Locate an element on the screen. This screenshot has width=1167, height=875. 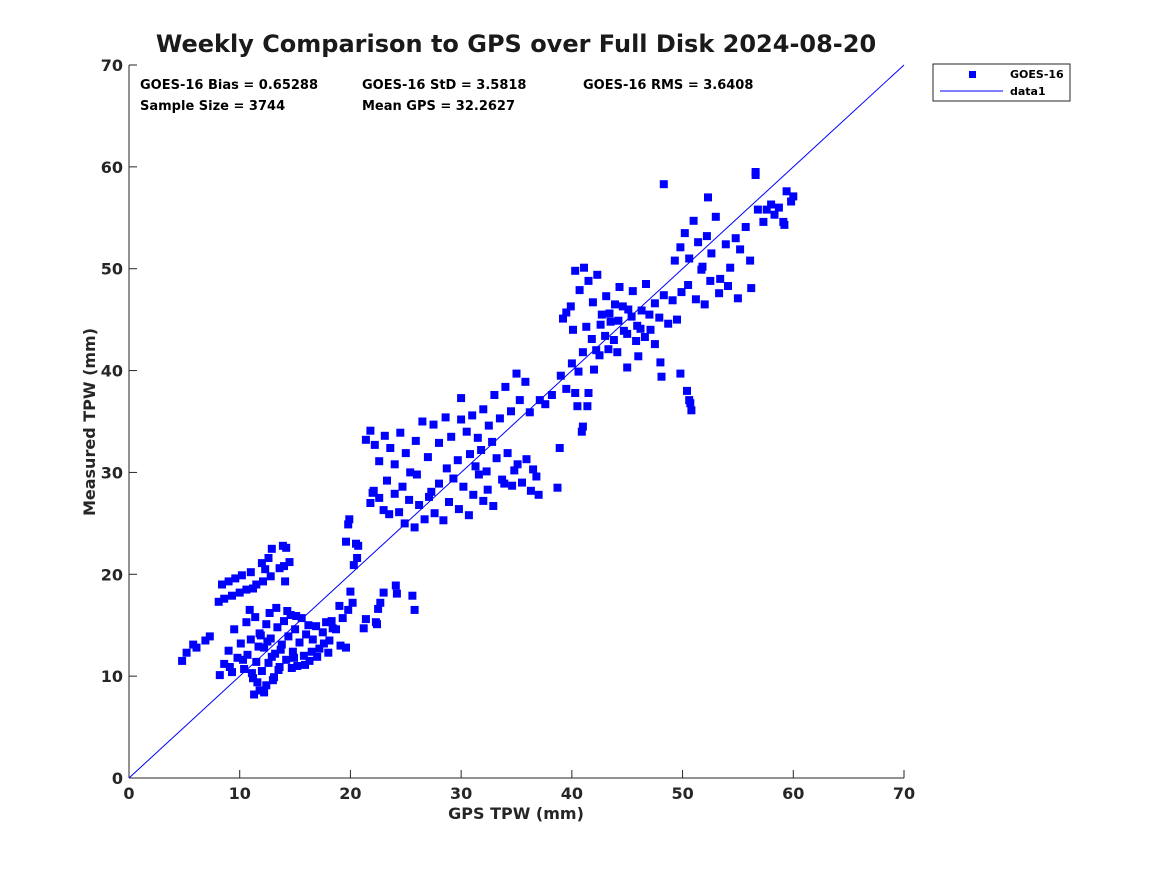
y-tick-label: 70 is located at coordinates (112, 65).